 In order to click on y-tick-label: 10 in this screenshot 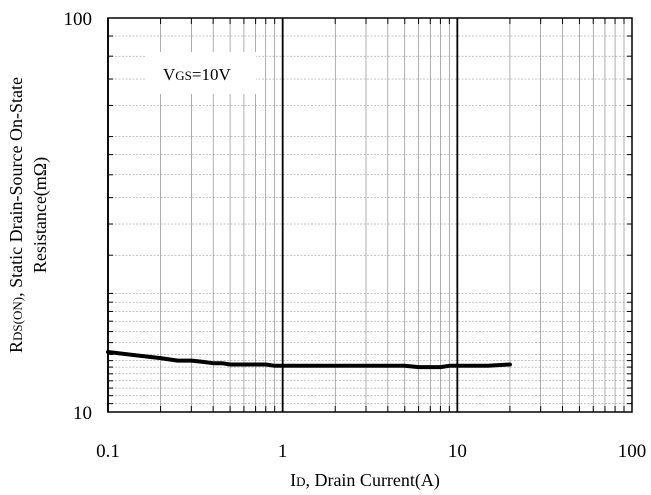, I will do `click(82, 413)`.